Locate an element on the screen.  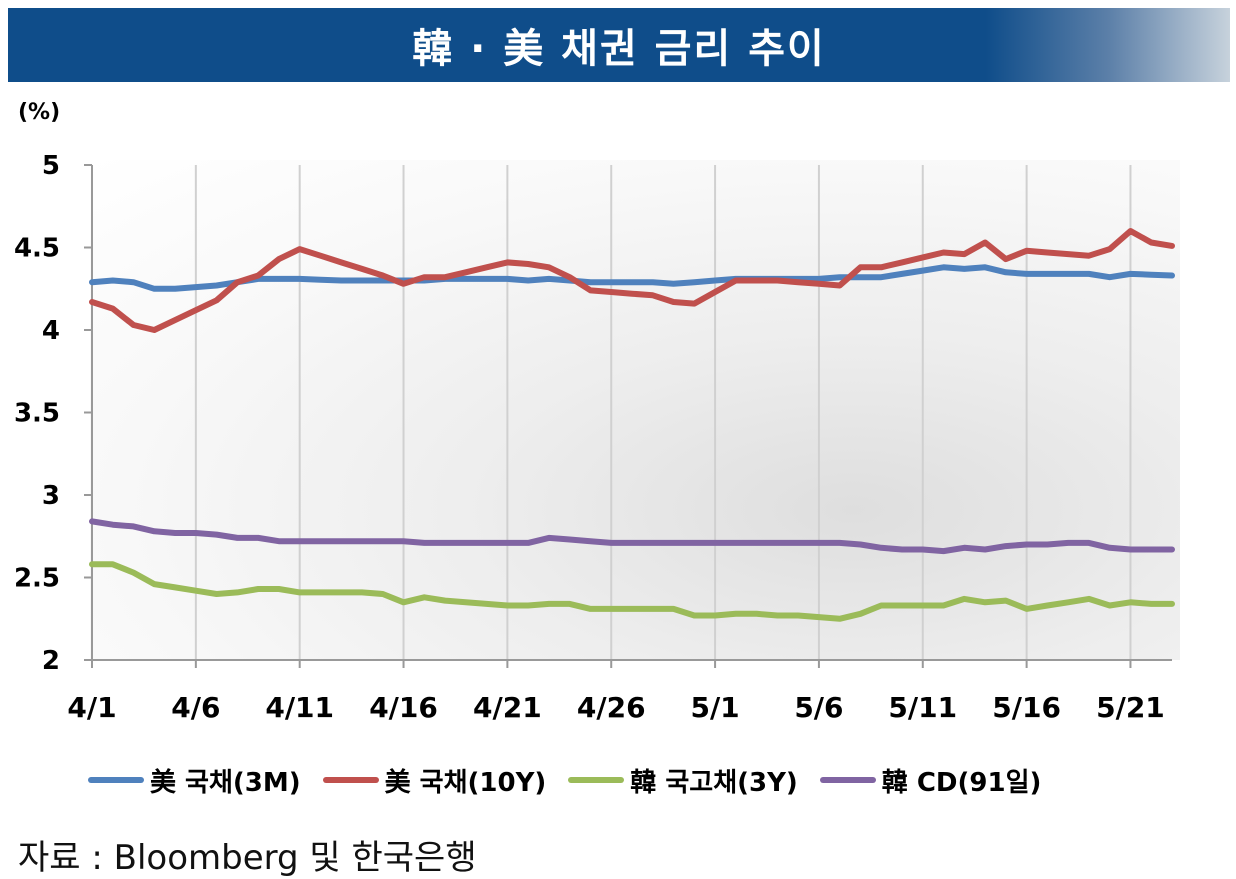
y-tick-label: 2 is located at coordinates (51, 661).